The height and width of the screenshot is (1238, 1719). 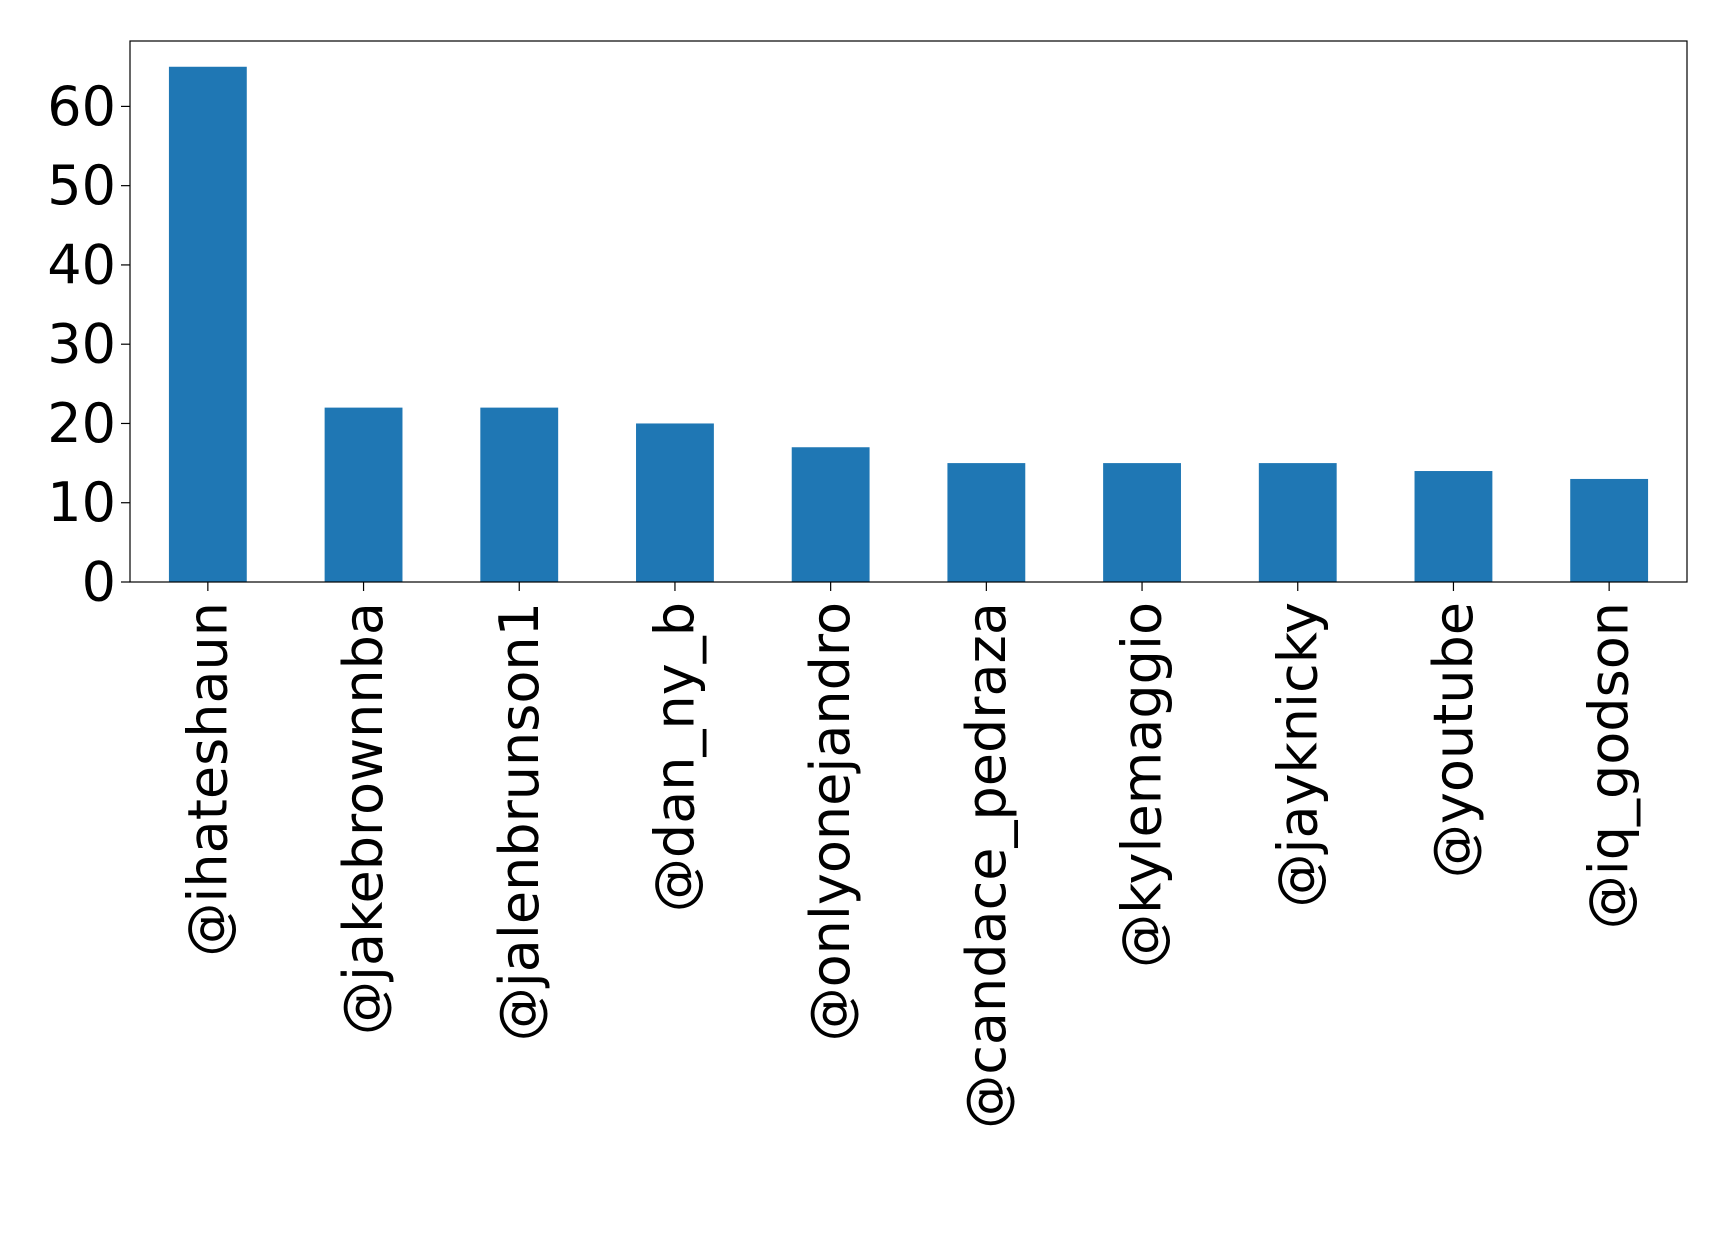 I want to click on x-tick-label-7: @jayknicky, so click(x=1297, y=755).